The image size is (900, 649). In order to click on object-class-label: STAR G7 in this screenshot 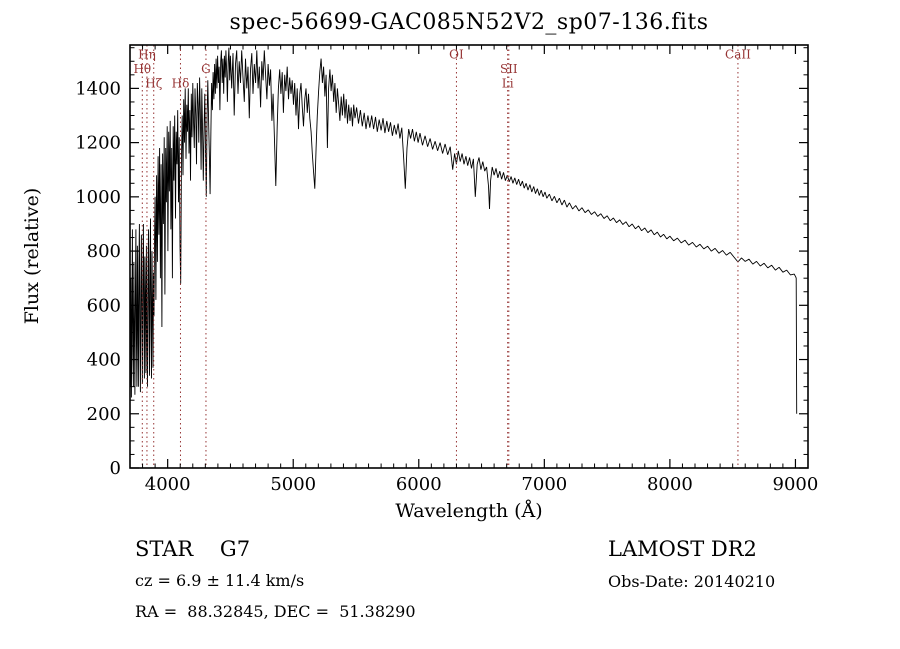, I will do `click(193, 549)`.